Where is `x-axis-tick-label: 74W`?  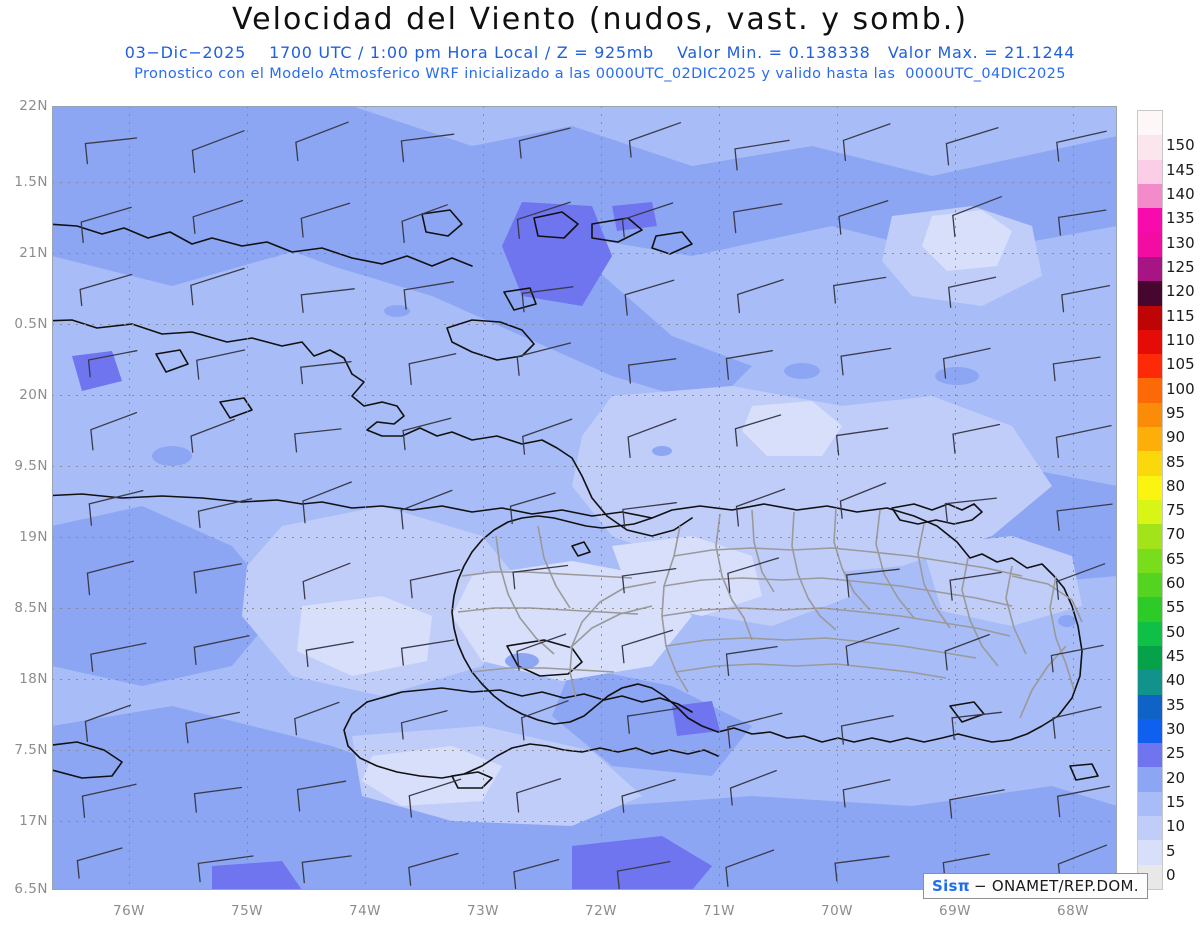
x-axis-tick-label: 74W is located at coordinates (365, 911).